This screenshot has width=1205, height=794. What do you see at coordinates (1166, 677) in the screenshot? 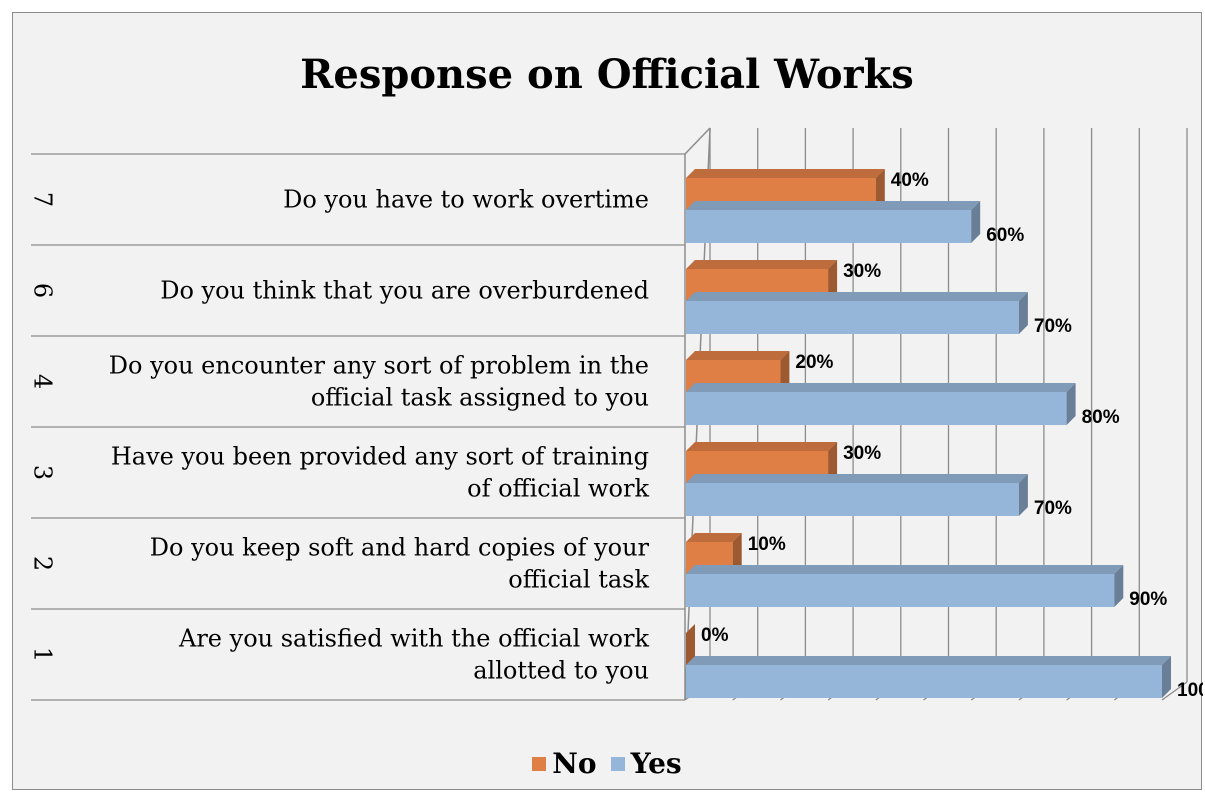
I see `bar-yes-1-side` at bounding box center [1166, 677].